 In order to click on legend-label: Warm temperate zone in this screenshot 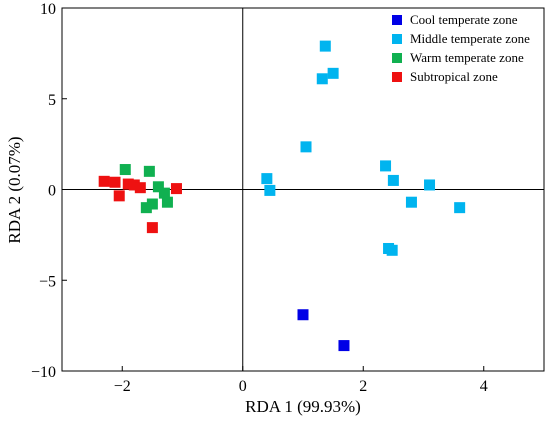, I will do `click(467, 57)`.